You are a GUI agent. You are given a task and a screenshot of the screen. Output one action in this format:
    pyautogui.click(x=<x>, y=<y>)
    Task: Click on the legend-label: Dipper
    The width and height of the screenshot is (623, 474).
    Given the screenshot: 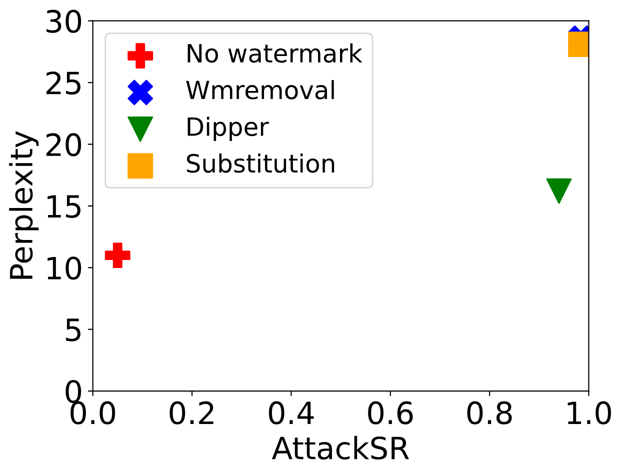 What is the action you would take?
    pyautogui.click(x=228, y=128)
    